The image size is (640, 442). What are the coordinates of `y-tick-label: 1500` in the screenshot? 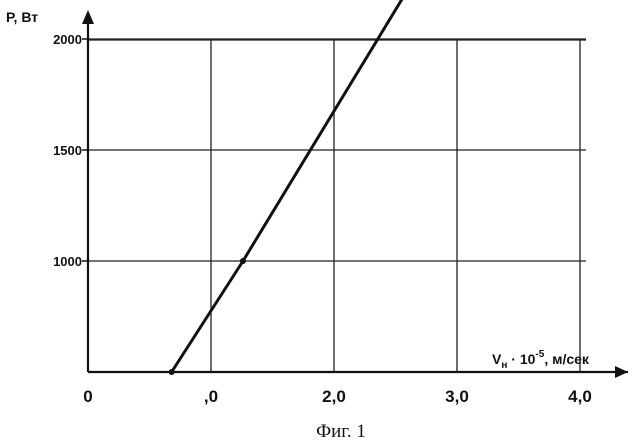 It's located at (67, 150).